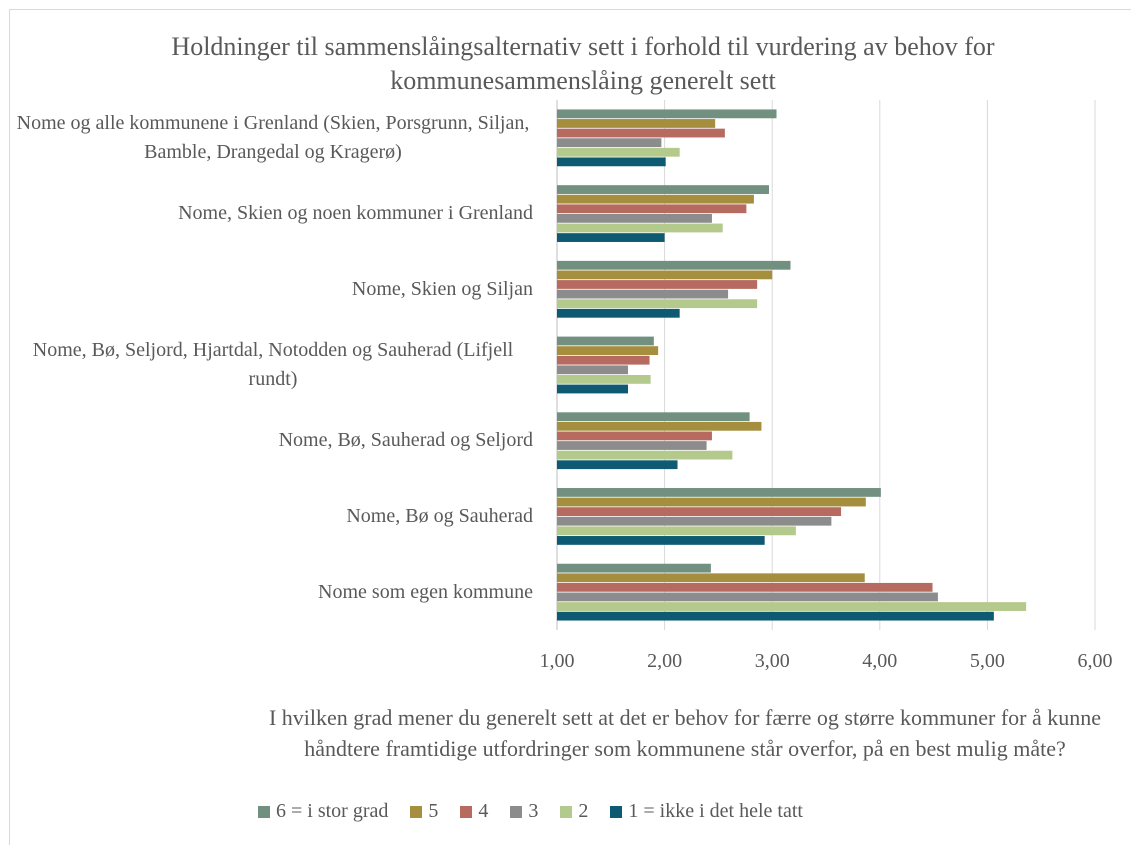  What do you see at coordinates (266, 440) in the screenshot?
I see `y-tick-label-box: Nome, Bø, Sauherad og Seljord` at bounding box center [266, 440].